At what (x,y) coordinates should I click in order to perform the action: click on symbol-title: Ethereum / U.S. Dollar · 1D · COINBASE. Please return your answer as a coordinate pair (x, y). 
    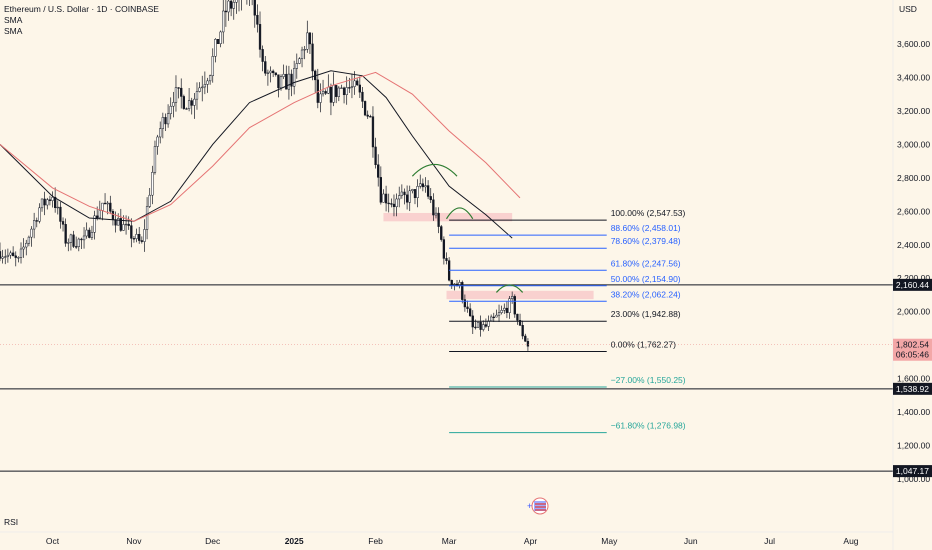
    Looking at the image, I should click on (81, 9).